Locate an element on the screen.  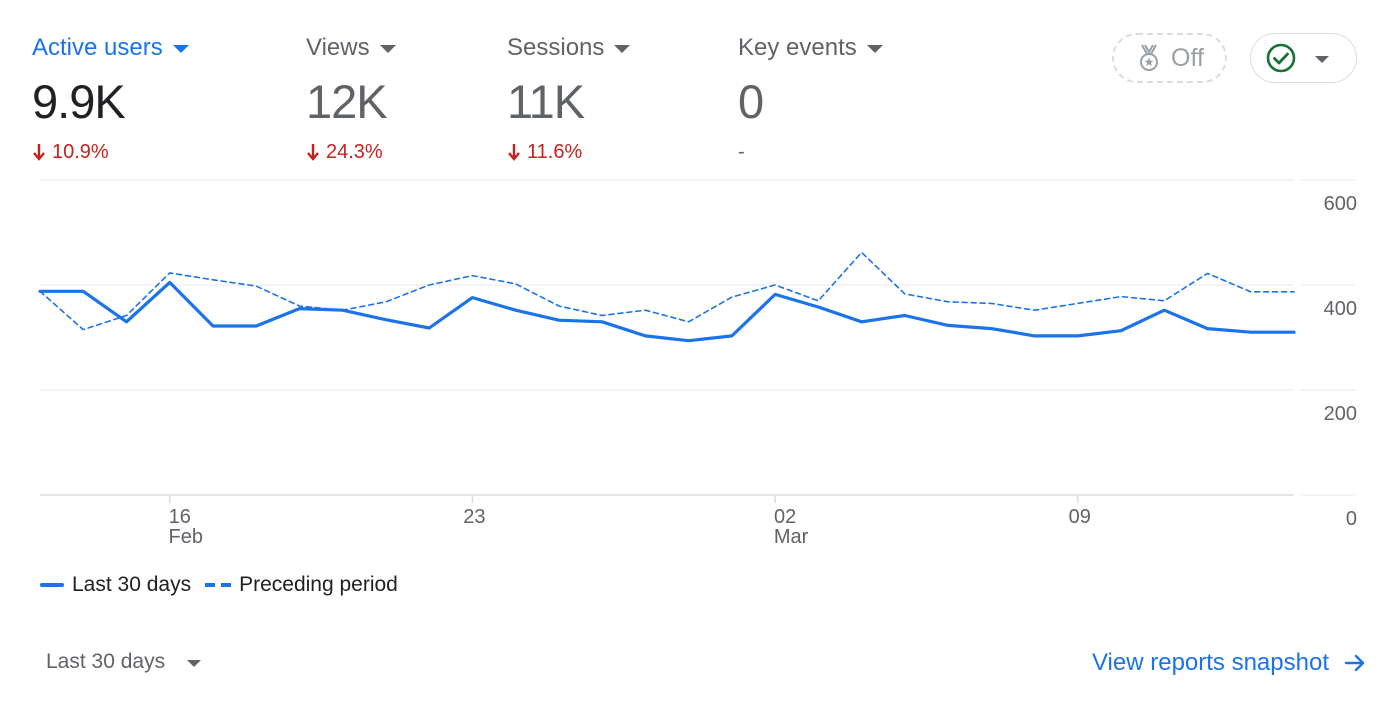
date-range-dropdown: Last 30 days is located at coordinates (124, 662).